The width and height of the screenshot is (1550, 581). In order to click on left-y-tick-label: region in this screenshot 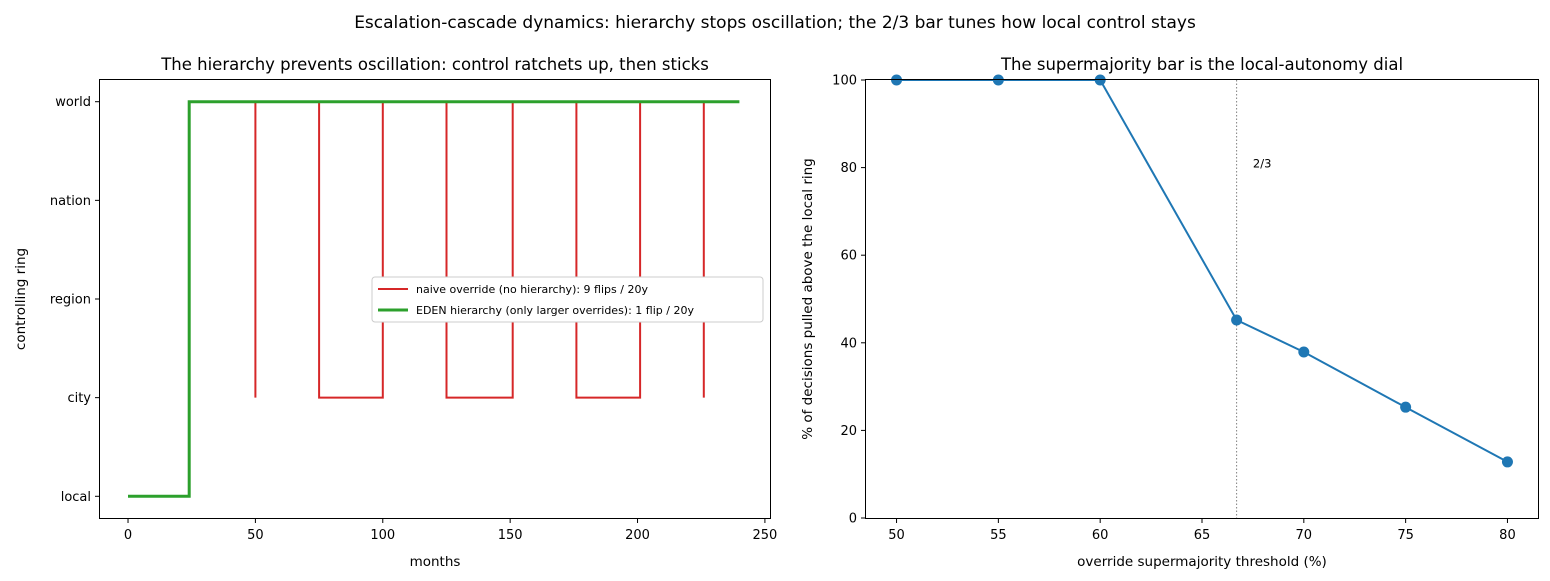, I will do `click(70, 300)`.